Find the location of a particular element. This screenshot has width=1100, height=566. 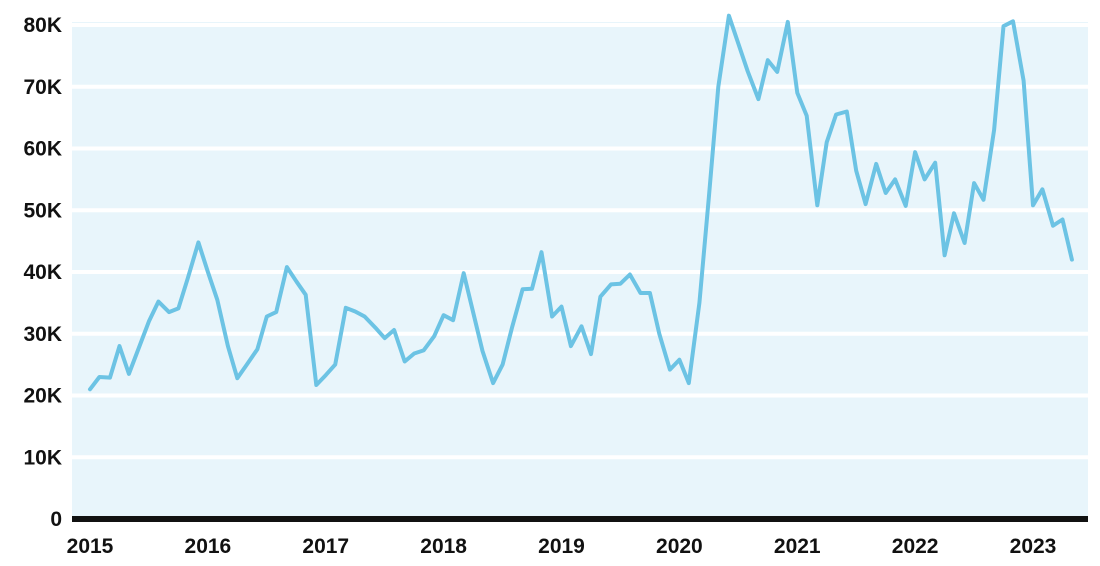

y-axis-tick-labels: 0 10K 20K 30K 40K 50K 60K 70K 80K is located at coordinates (42, 272).